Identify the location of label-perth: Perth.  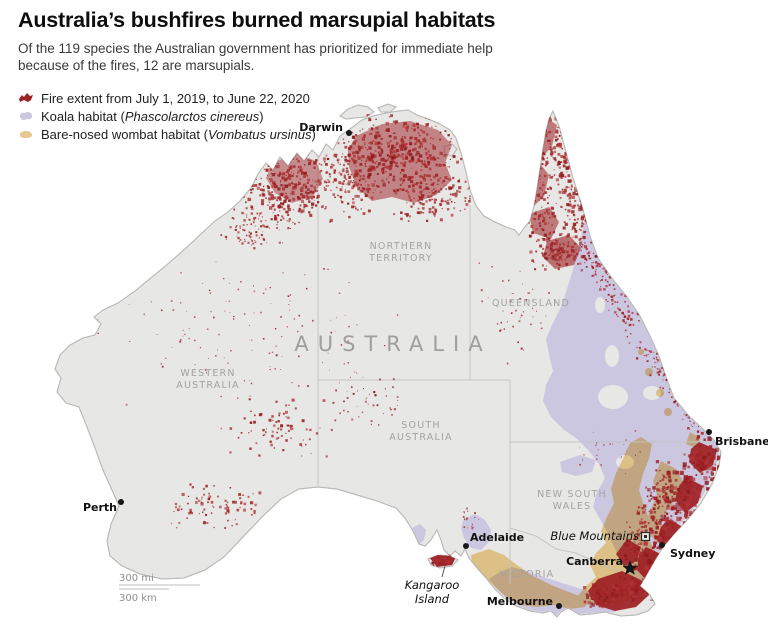
(100, 507).